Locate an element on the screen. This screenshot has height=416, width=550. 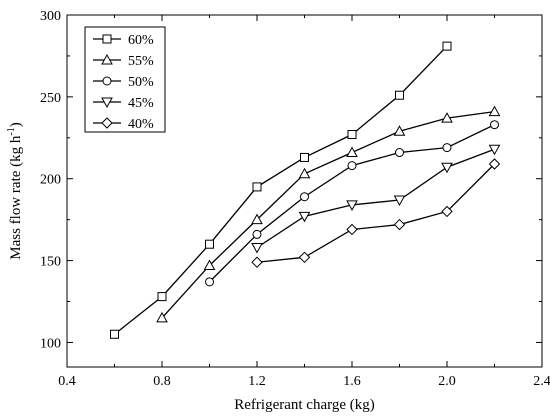
legend-label: 55% is located at coordinates (141, 61).